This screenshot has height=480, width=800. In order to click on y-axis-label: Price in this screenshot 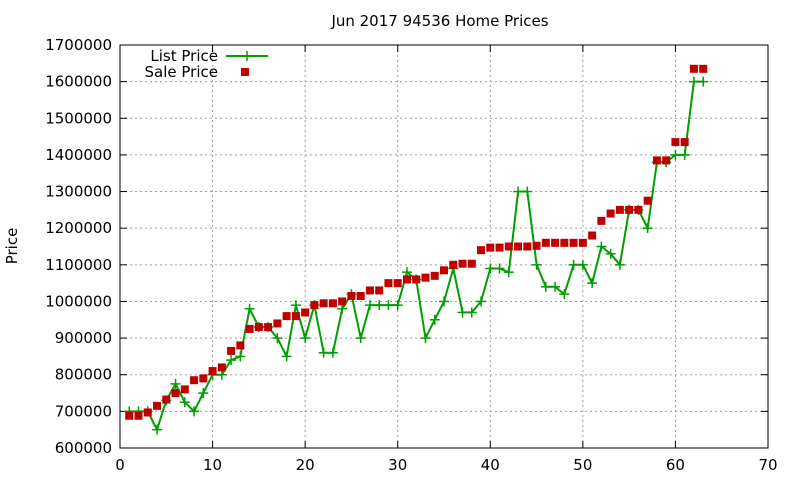, I will do `click(12, 246)`.